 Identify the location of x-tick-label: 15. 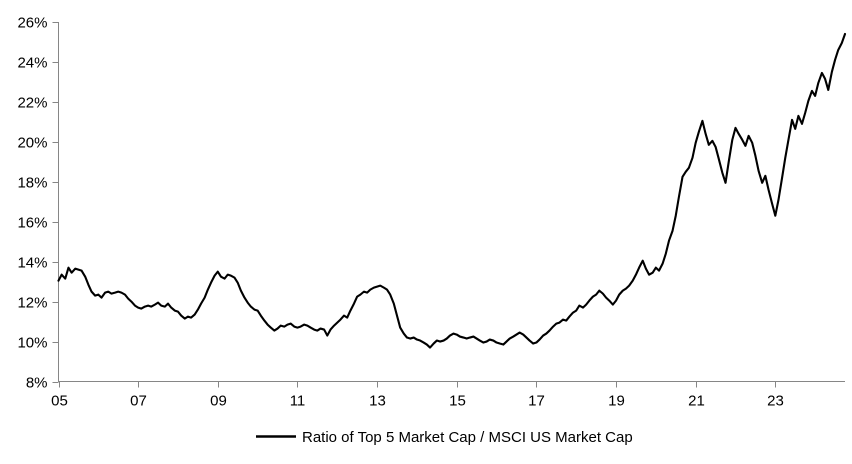
(457, 401).